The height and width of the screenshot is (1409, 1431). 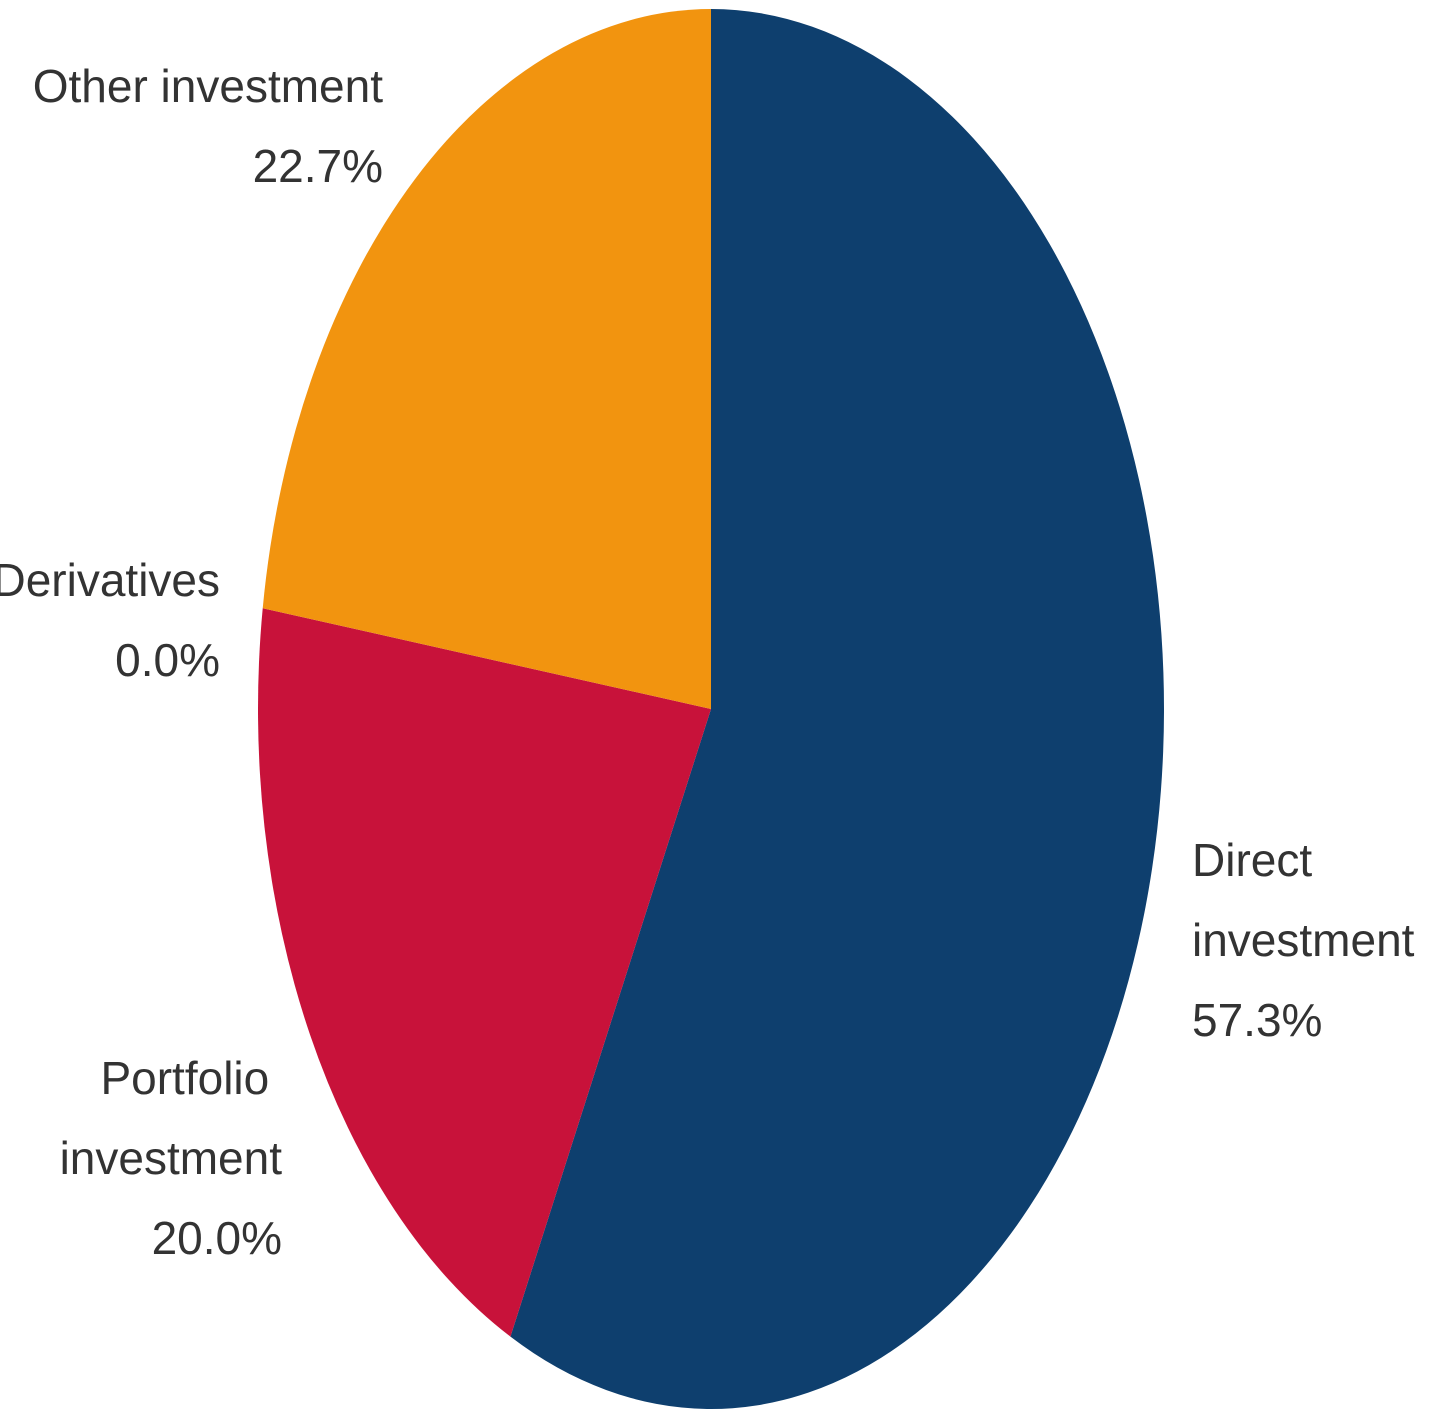 What do you see at coordinates (1257, 1020) in the screenshot?
I see `slice-value-label: 57.3%` at bounding box center [1257, 1020].